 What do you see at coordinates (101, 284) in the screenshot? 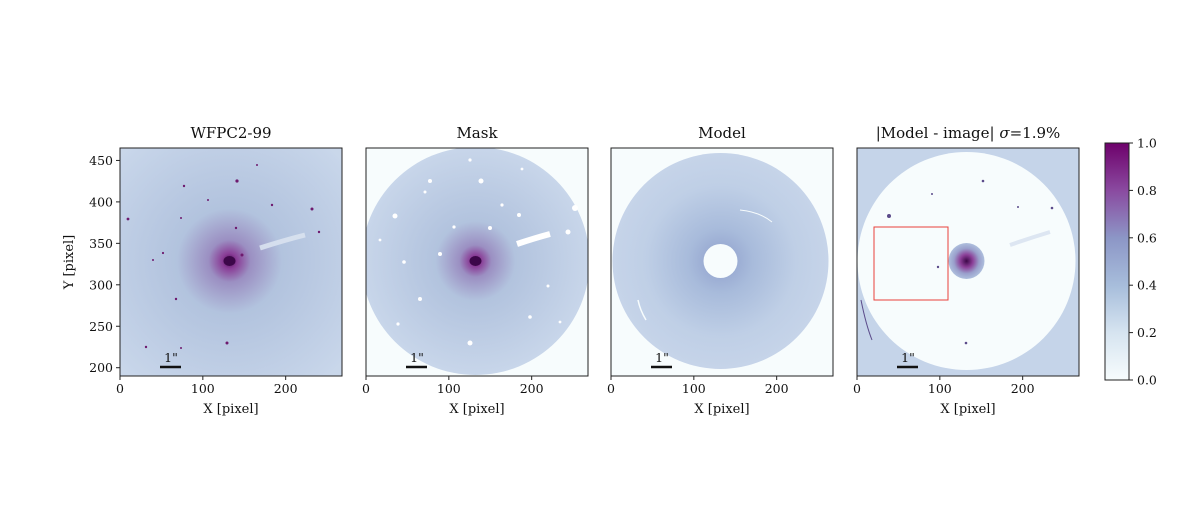
I see `y-tick-label: 300` at bounding box center [101, 284].